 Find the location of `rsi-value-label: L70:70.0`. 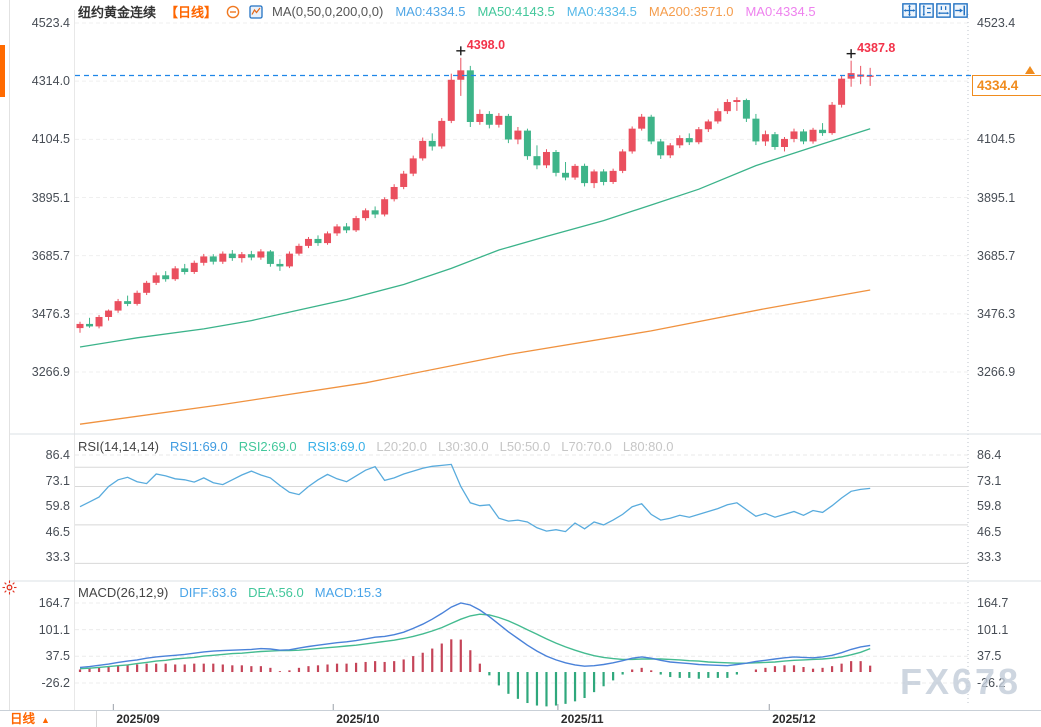

rsi-value-label: L70:70.0 is located at coordinates (586, 446).